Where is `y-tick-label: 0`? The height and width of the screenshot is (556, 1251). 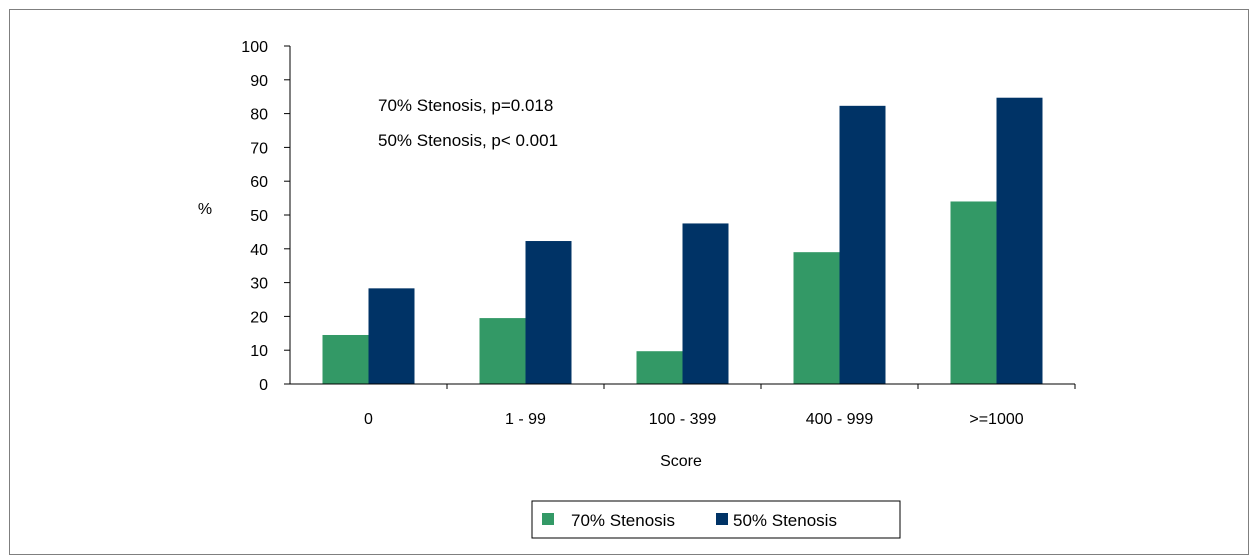
y-tick-label: 0 is located at coordinates (263, 385).